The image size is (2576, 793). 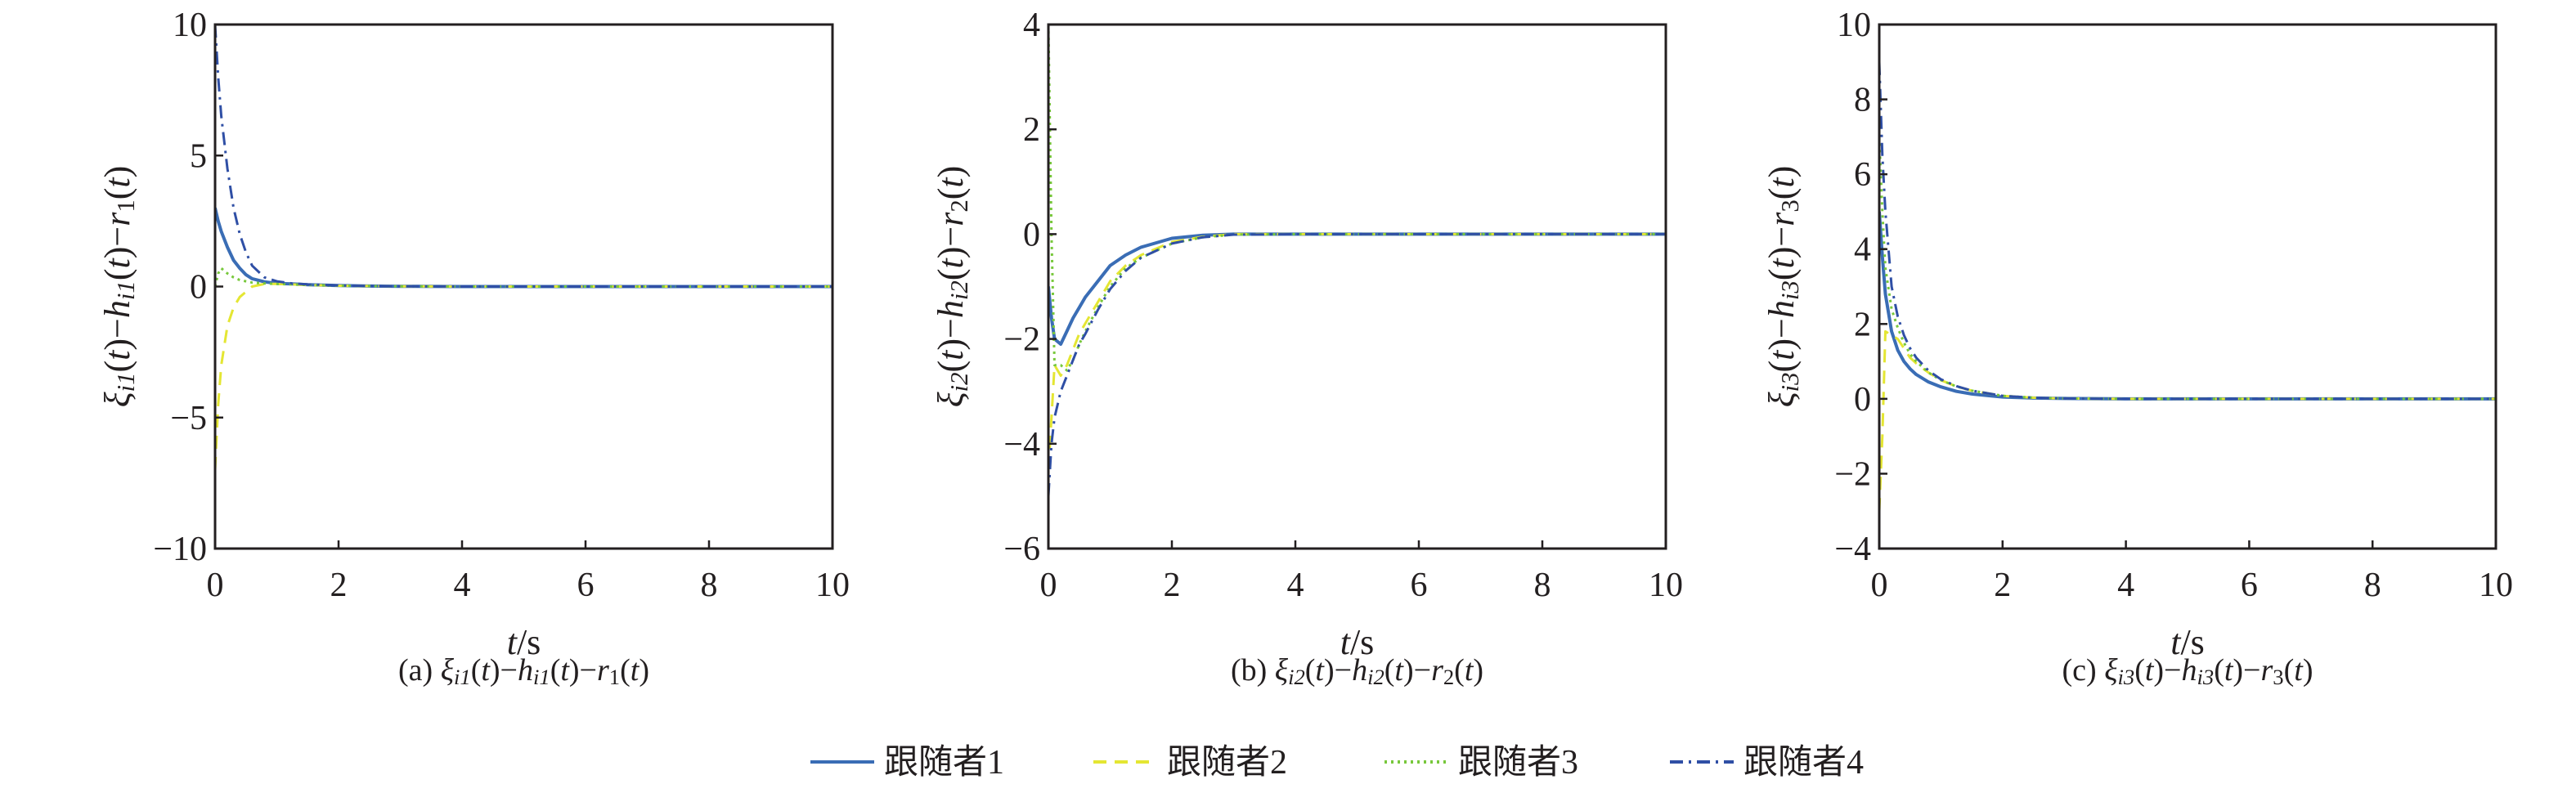 I want to click on y-tick-label: −10, so click(x=180, y=549).